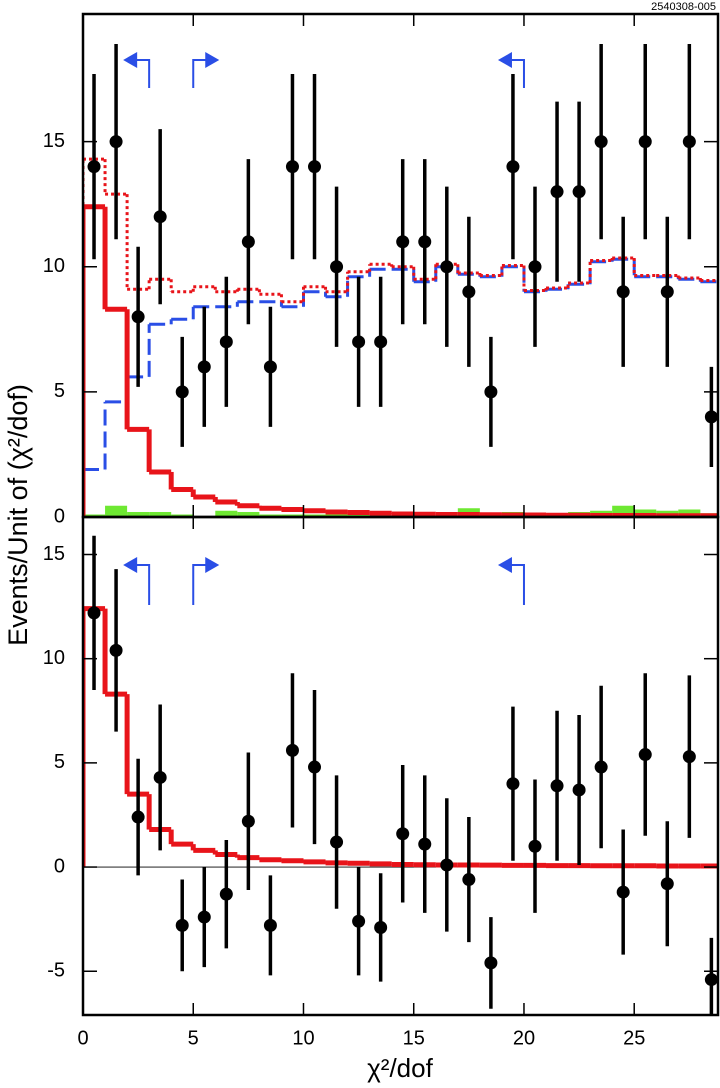 This screenshot has width=720, height=1088. I want to click on x-tick-label: 0, so click(82, 1038).